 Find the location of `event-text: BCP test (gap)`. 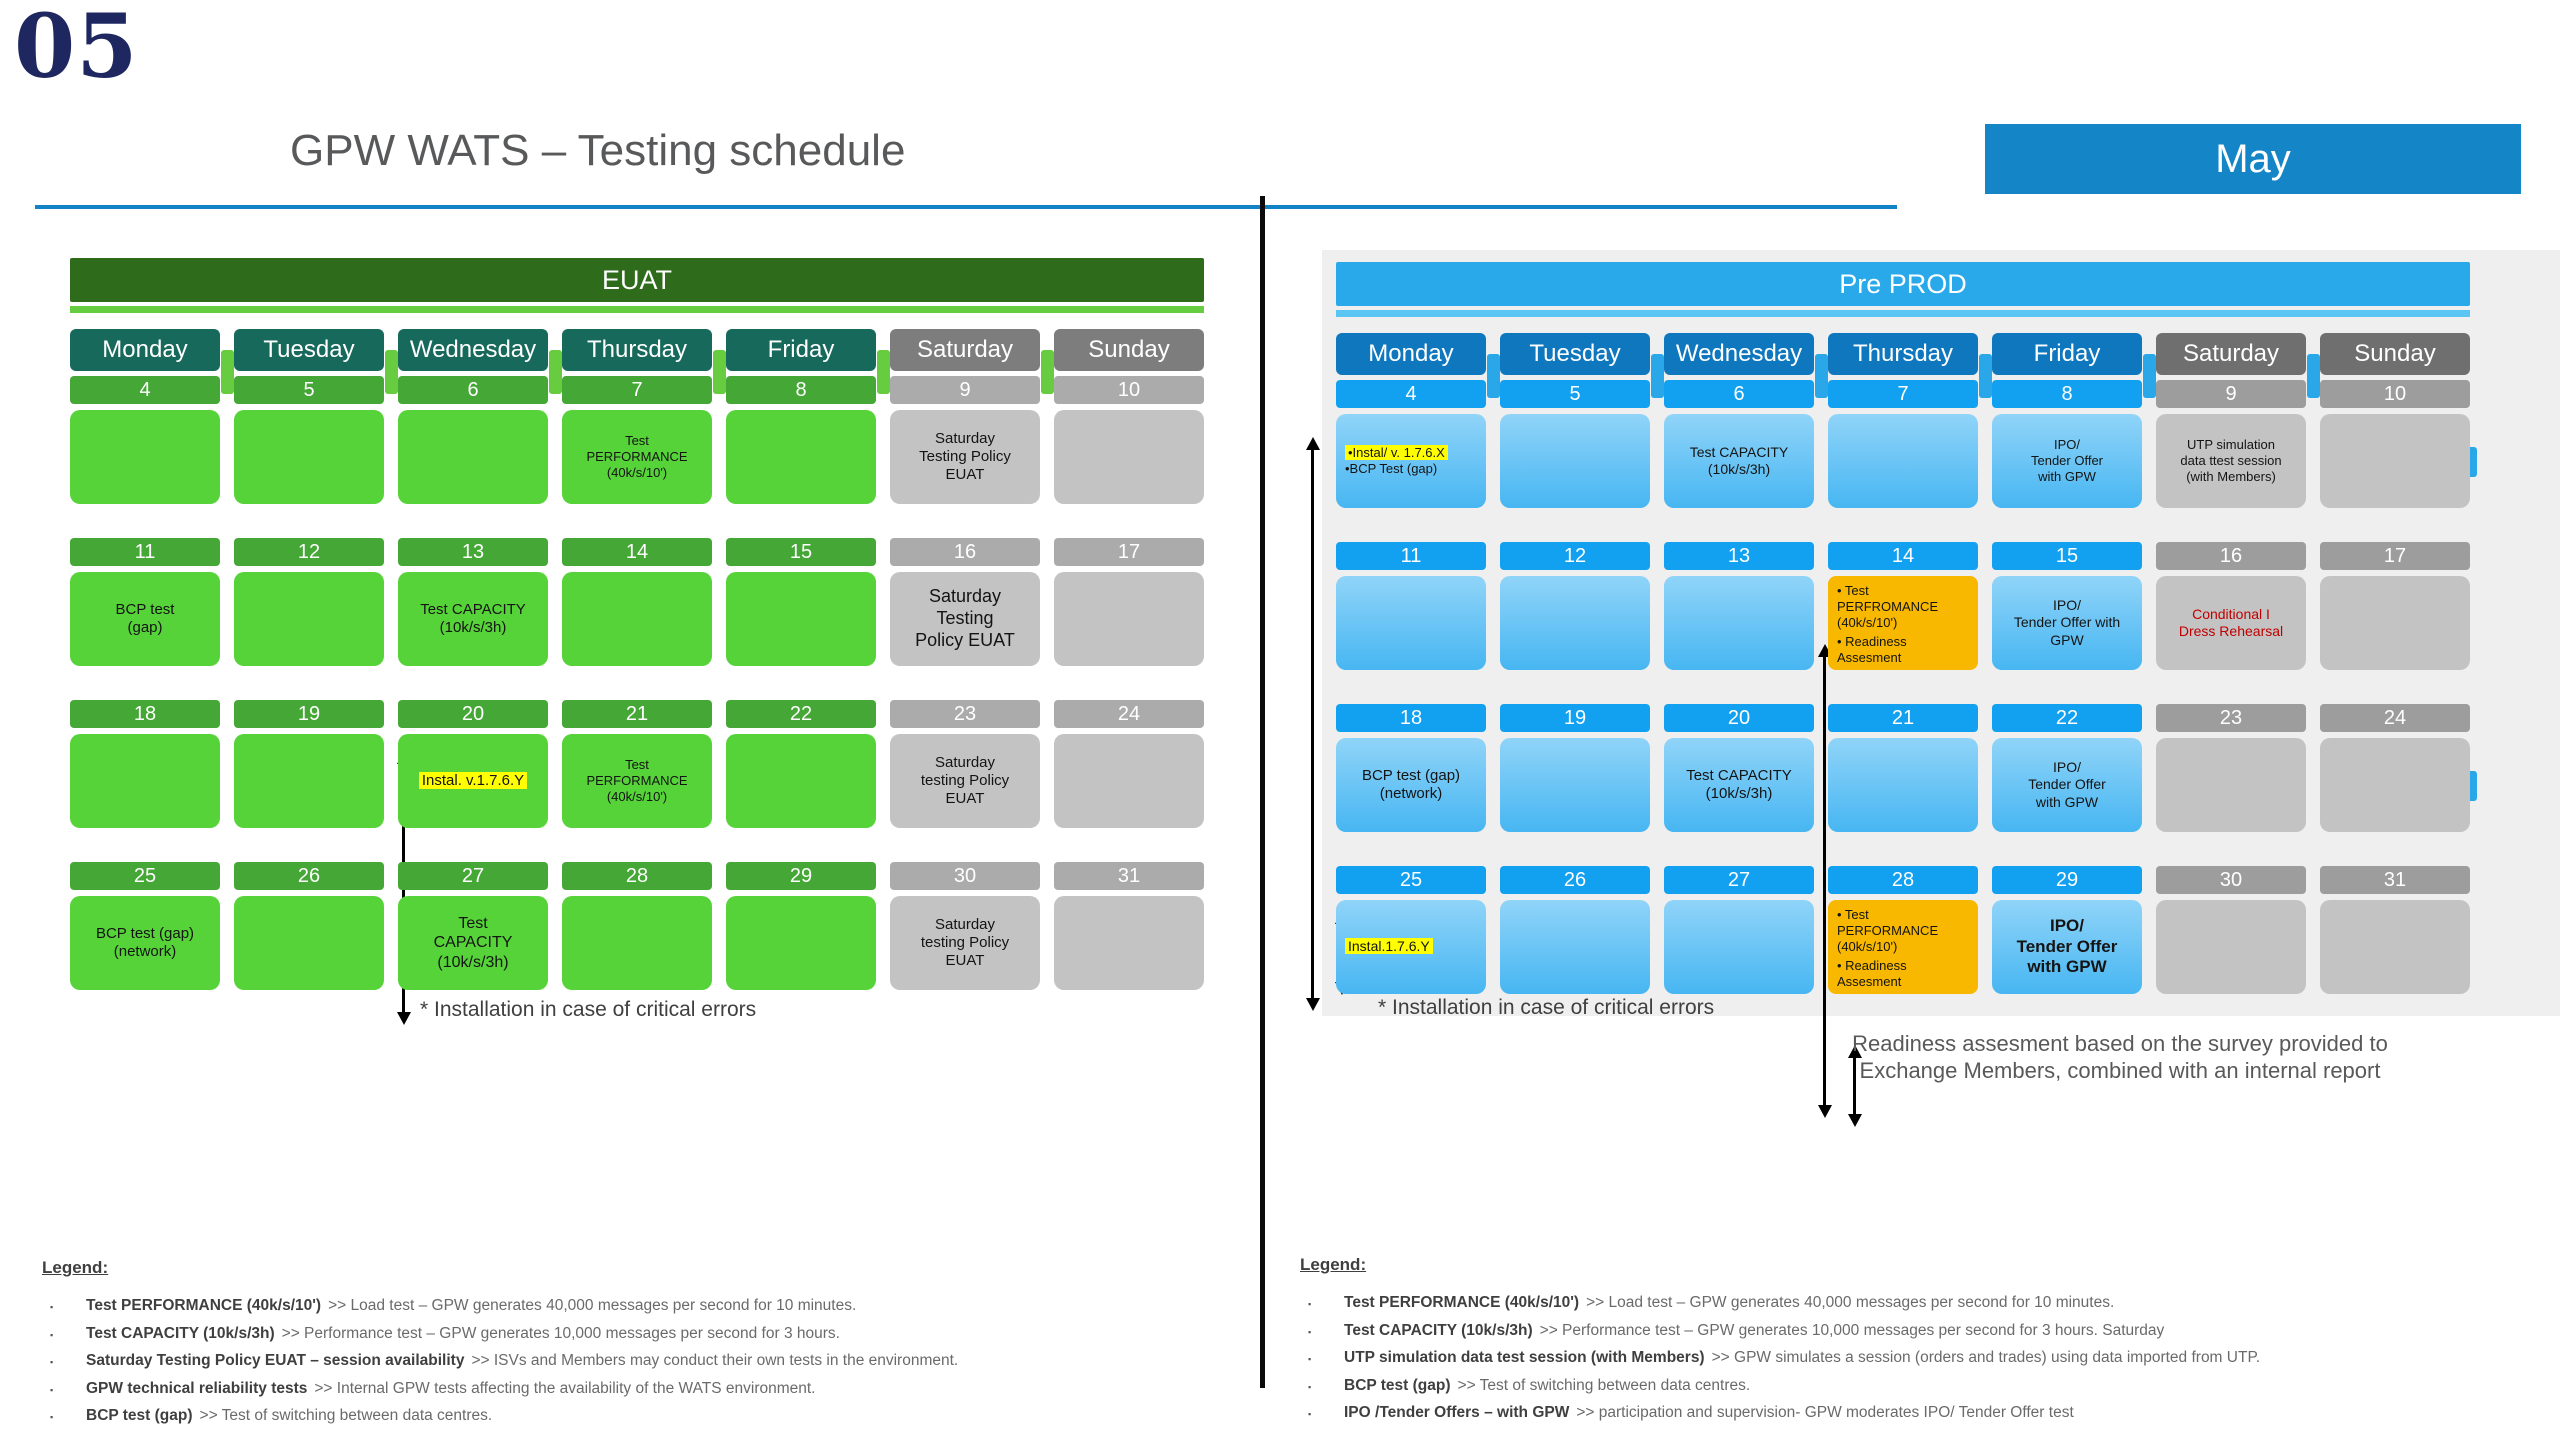

event-text: BCP test (gap) is located at coordinates (145, 933).